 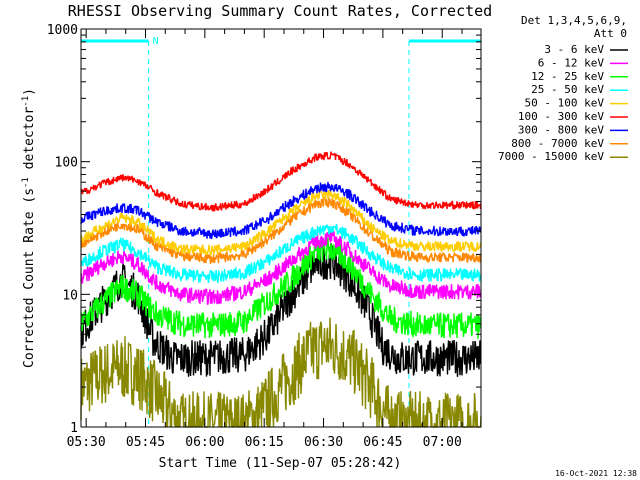 I want to click on saa-flag-label: N, so click(x=156, y=41).